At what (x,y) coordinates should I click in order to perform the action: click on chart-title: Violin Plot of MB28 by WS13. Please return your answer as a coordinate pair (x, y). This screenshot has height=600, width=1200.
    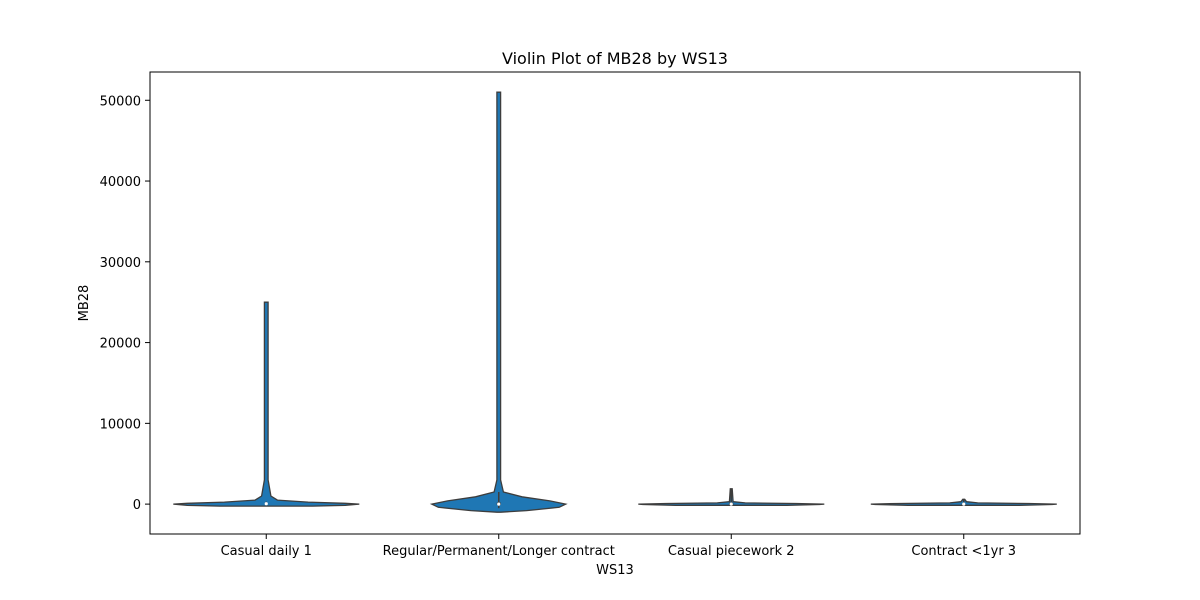
    Looking at the image, I should click on (615, 58).